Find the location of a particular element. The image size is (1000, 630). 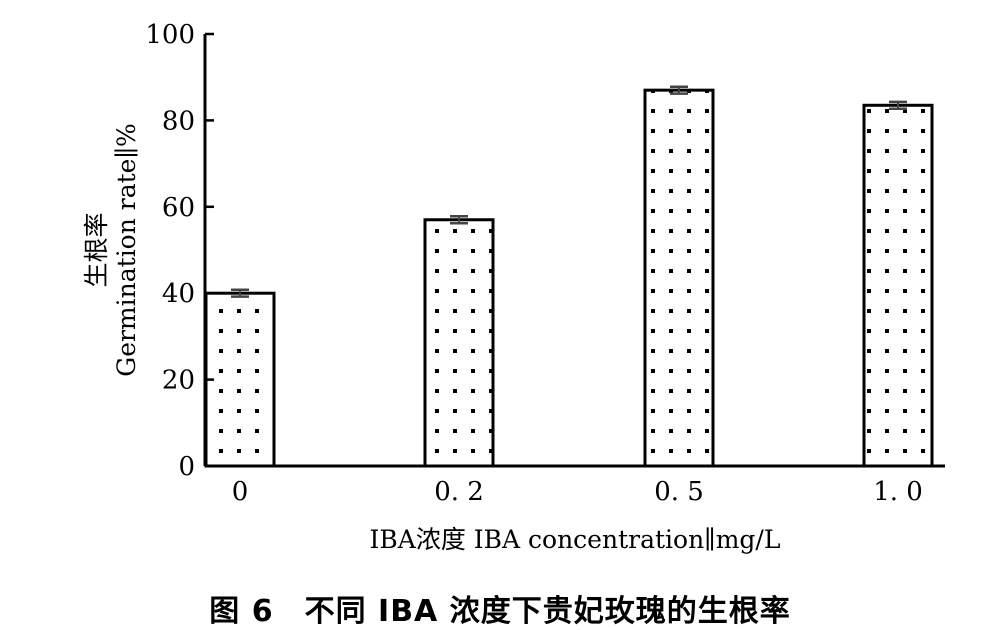

x-tick-label: 0. 2 is located at coordinates (459, 492).